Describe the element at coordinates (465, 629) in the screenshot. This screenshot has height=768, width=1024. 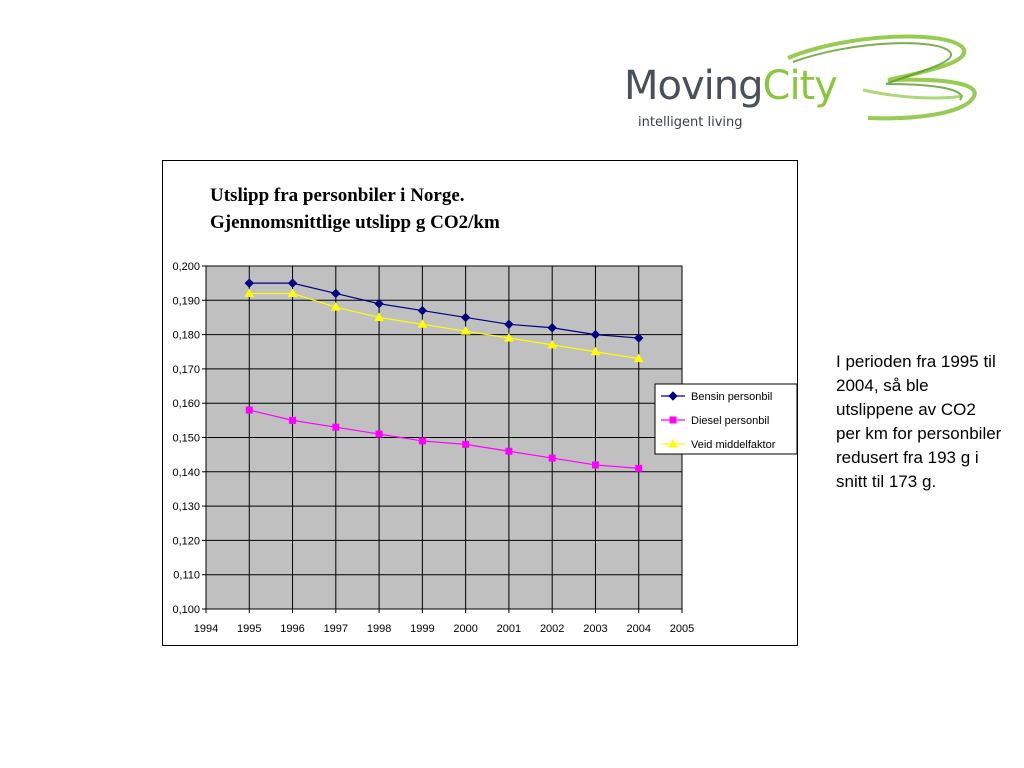
I see `x-tick-label: 2000` at that location.